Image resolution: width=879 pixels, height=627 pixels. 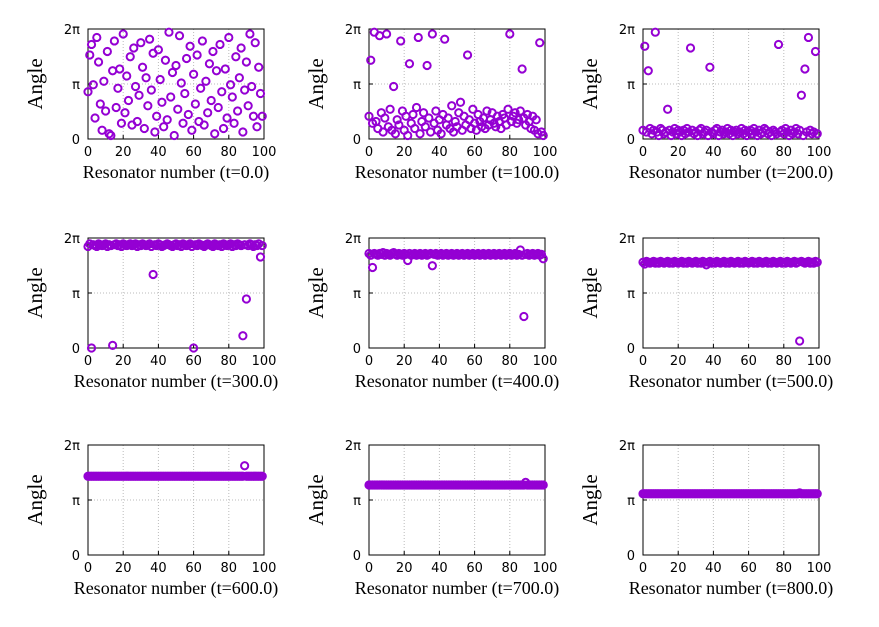 What do you see at coordinates (176, 588) in the screenshot?
I see `x-axis-label: Resonator number (t=600.0)` at bounding box center [176, 588].